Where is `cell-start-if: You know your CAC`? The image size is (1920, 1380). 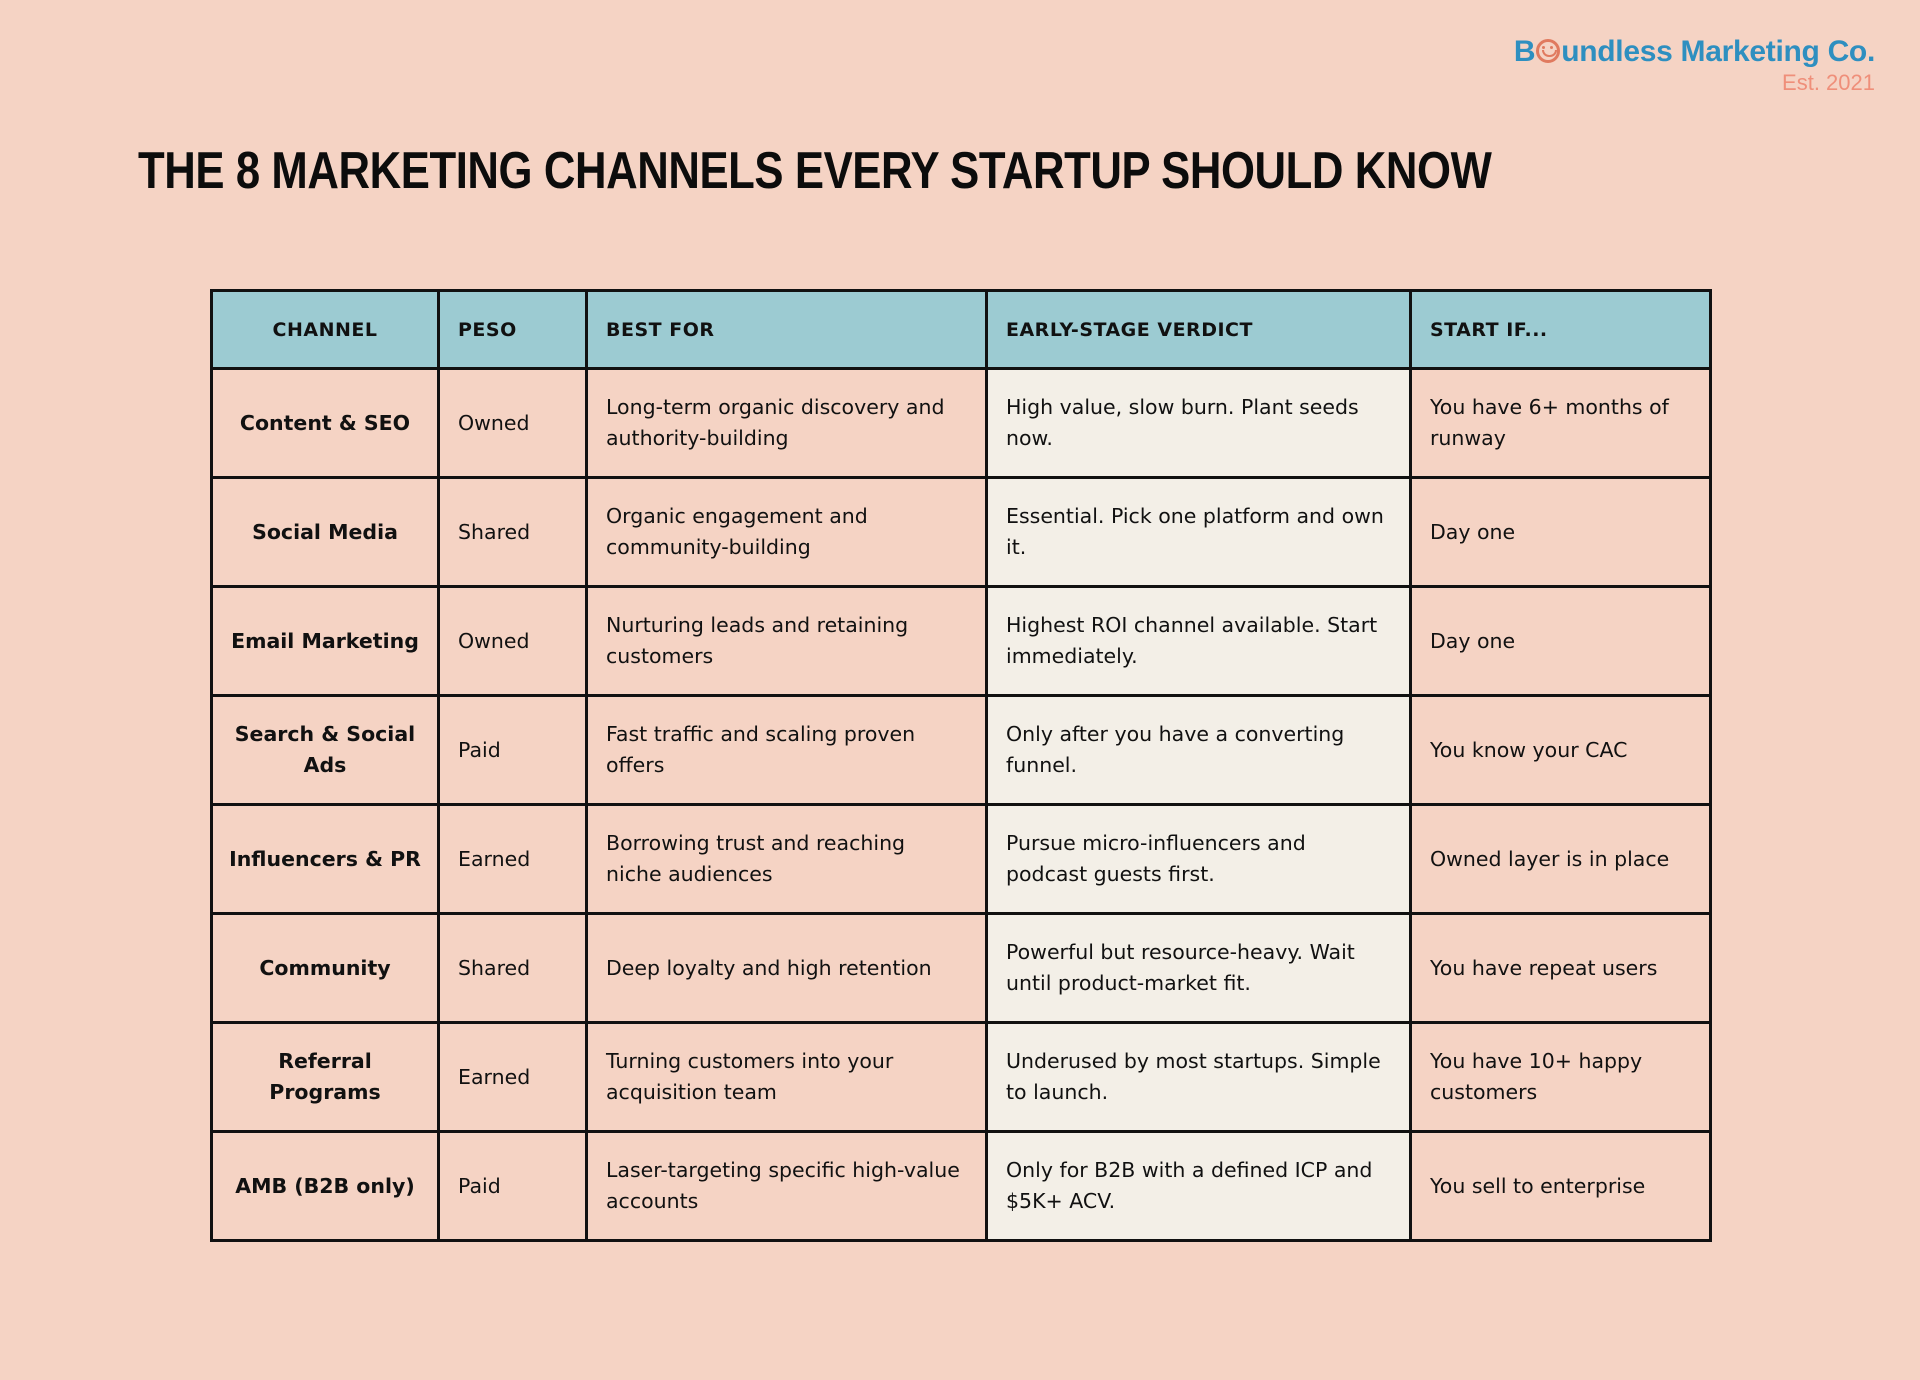
cell-start-if: You know your CAC is located at coordinates (1560, 750).